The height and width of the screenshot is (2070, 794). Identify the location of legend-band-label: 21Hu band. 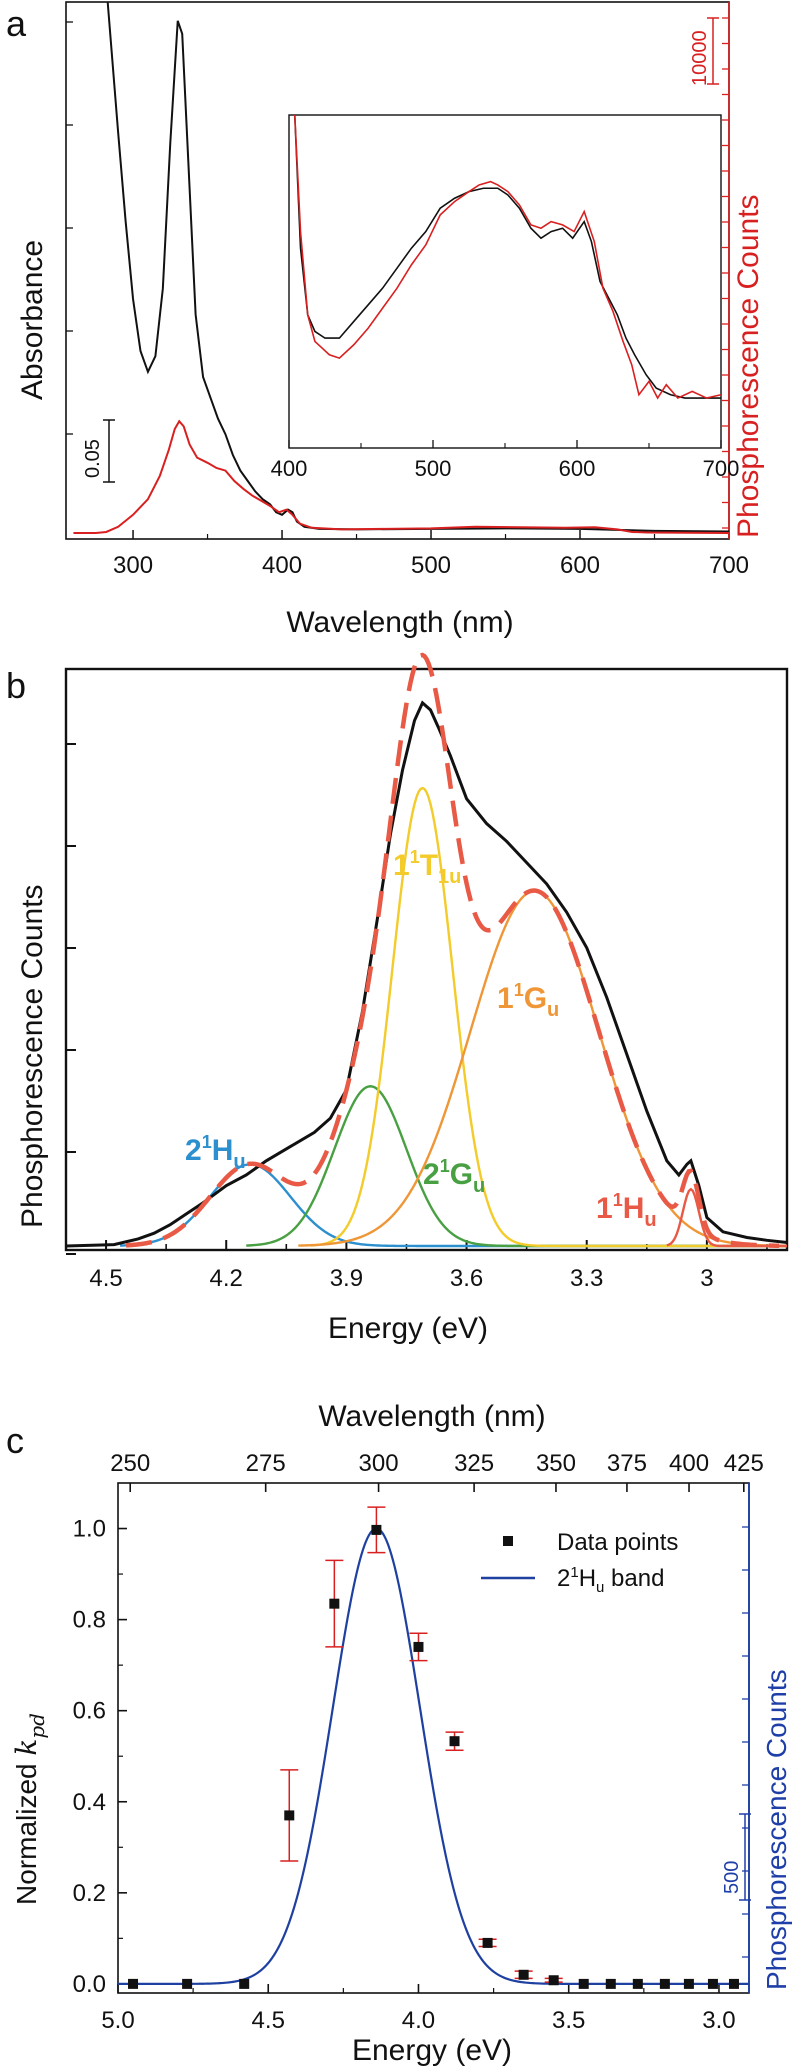
(610, 1580).